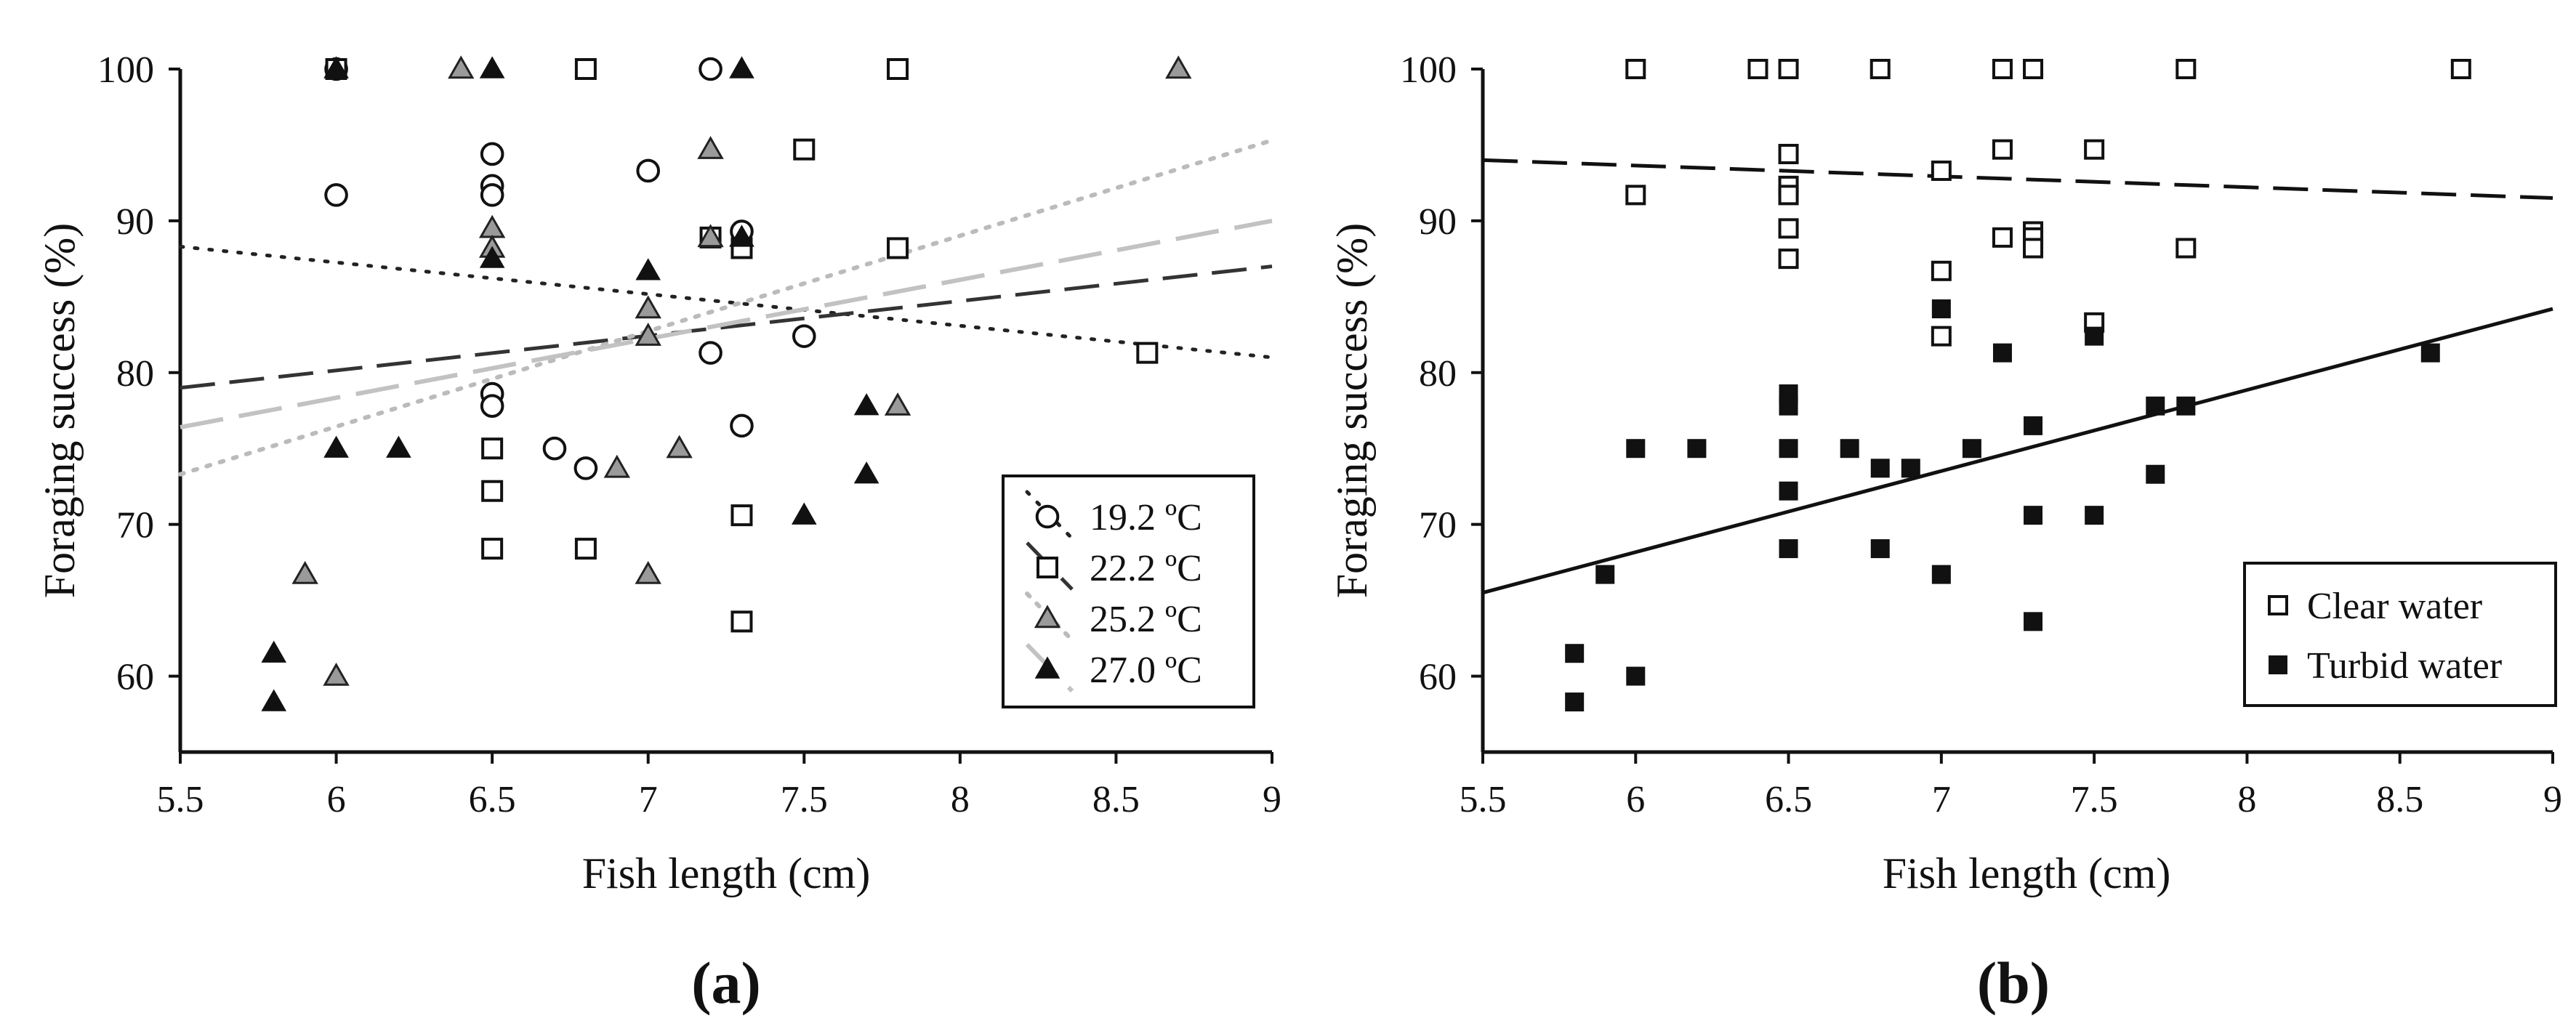 Image resolution: width=2576 pixels, height=1026 pixels. I want to click on trend-line-27-0-c, so click(726, 323).